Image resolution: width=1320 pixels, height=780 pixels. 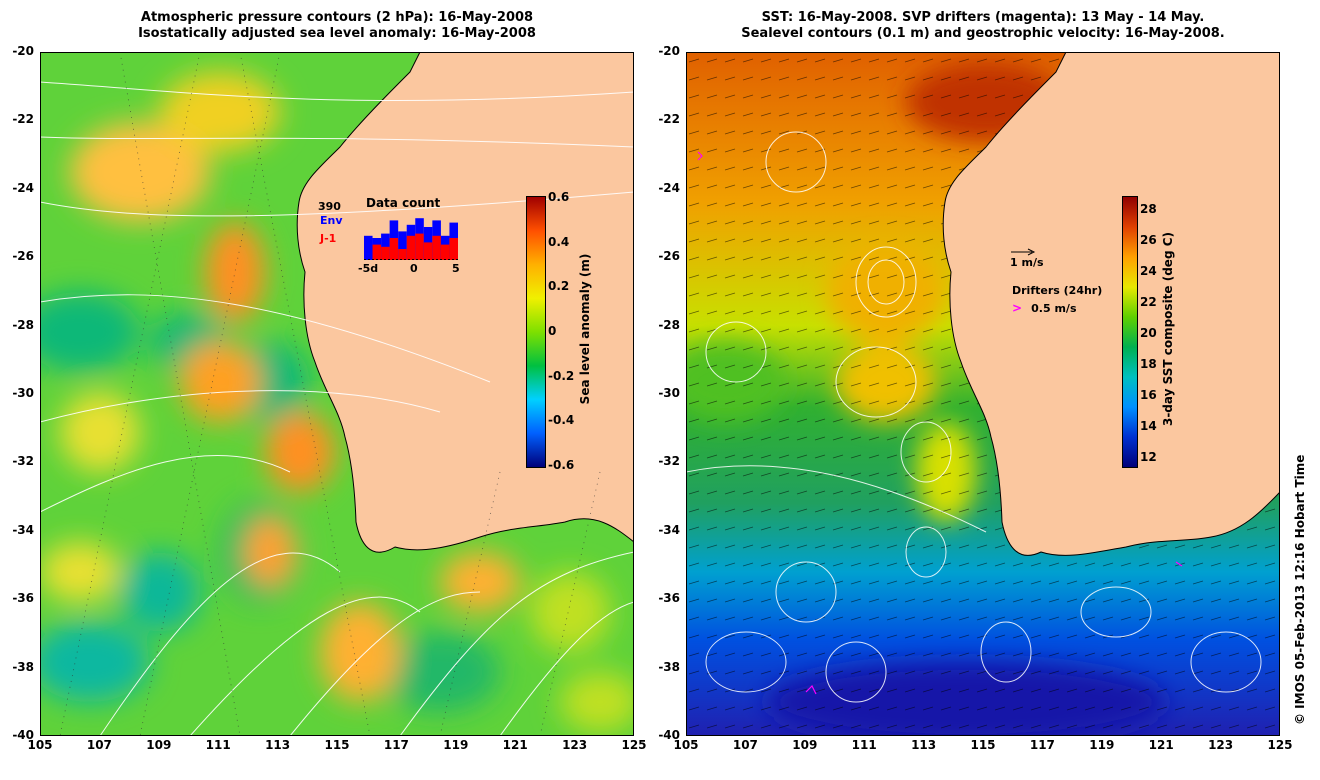 I want to click on sea-level-colorbar-label: Sea level anomaly (m), so click(x=585, y=329).